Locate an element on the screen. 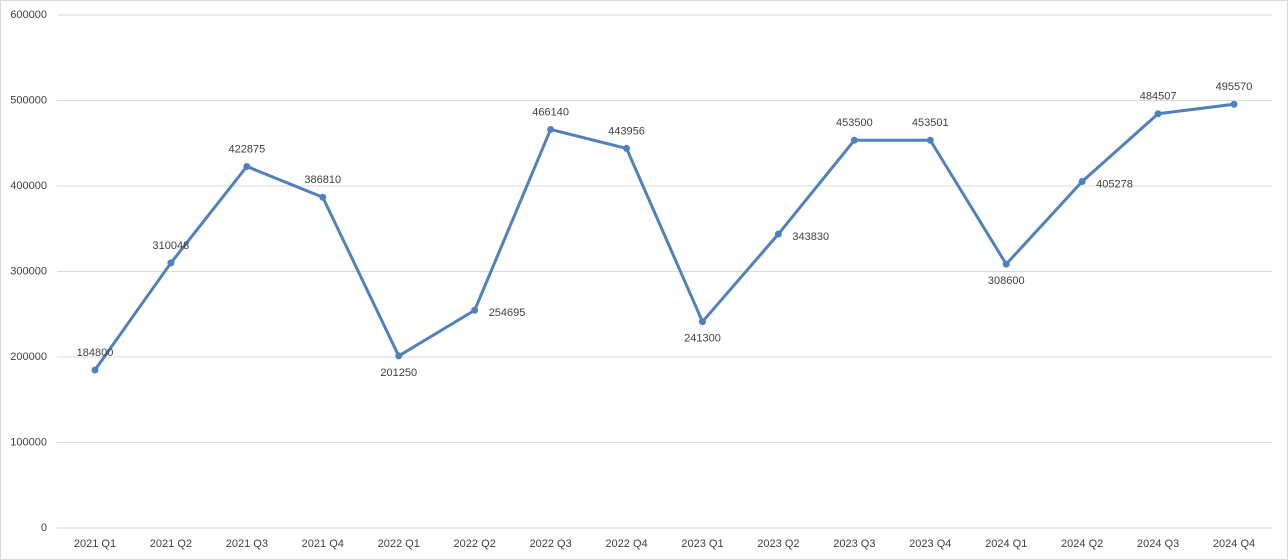 Image resolution: width=1288 pixels, height=560 pixels. x-tick-label: 2023 Q4 is located at coordinates (930, 544).